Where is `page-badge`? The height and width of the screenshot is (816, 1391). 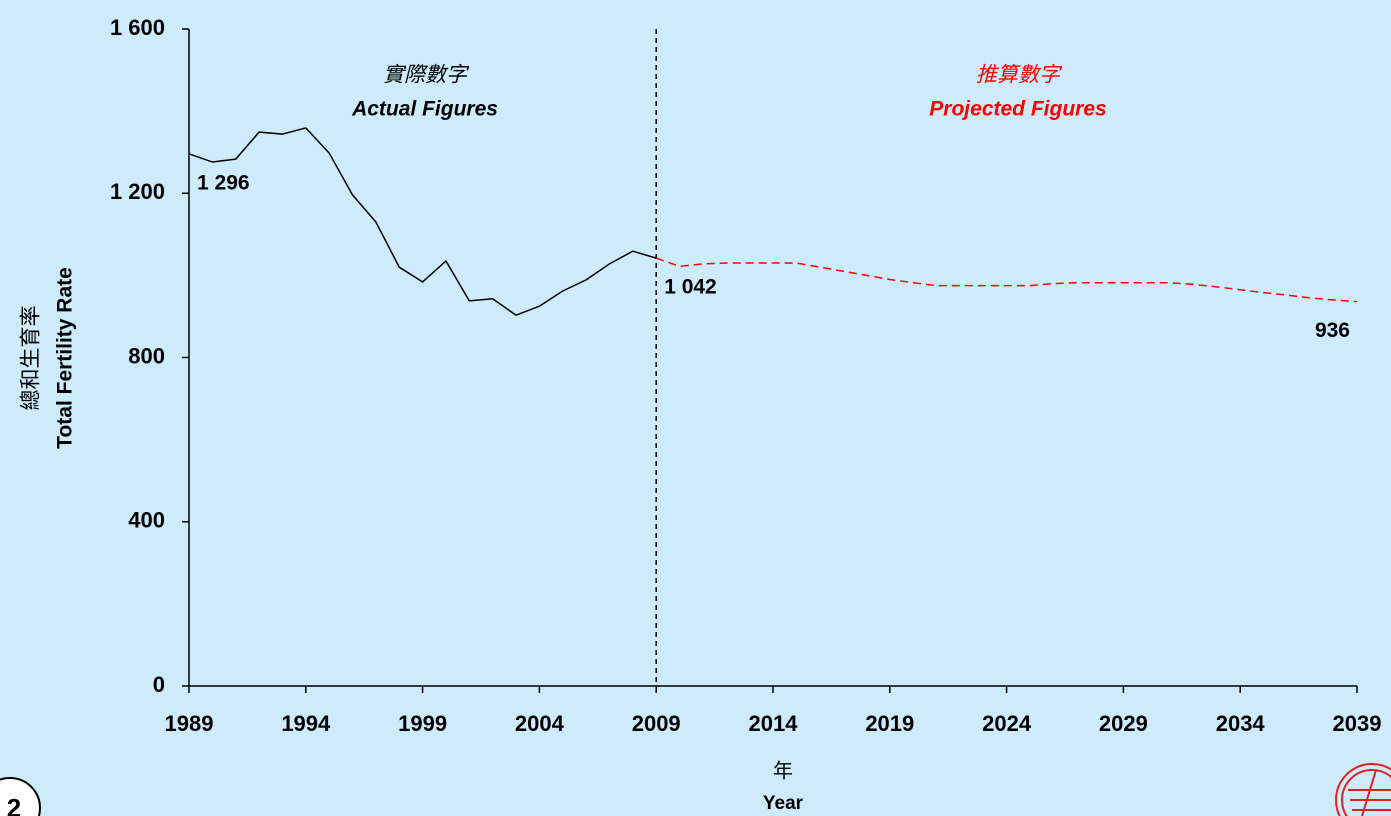 page-badge is located at coordinates (20, 796).